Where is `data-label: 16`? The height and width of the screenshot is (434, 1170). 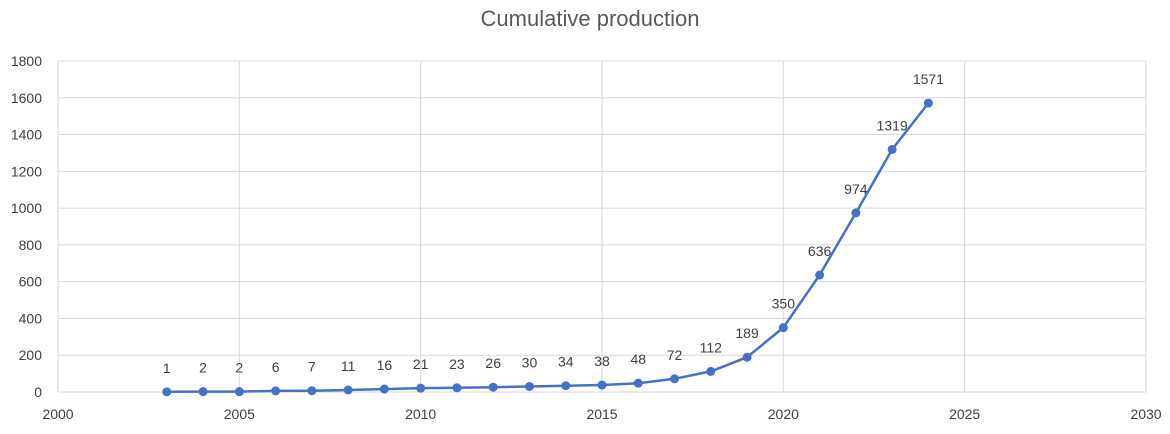
data-label: 16 is located at coordinates (385, 365).